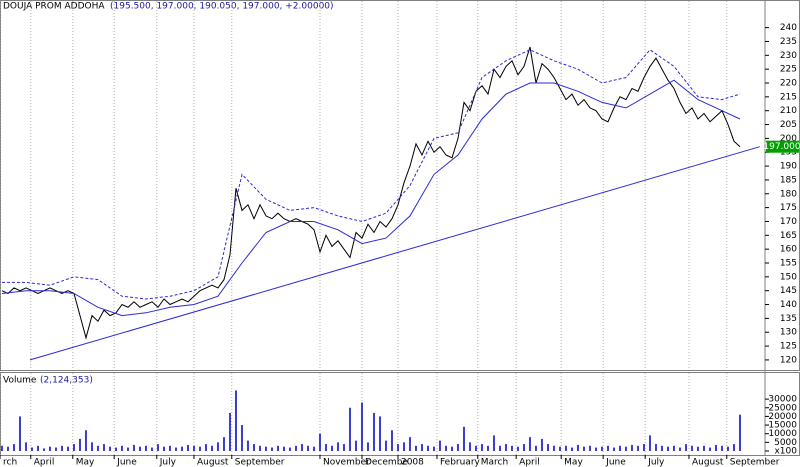 The height and width of the screenshot is (467, 800). Describe the element at coordinates (788, 333) in the screenshot. I see `y-tick-label: 130` at that location.